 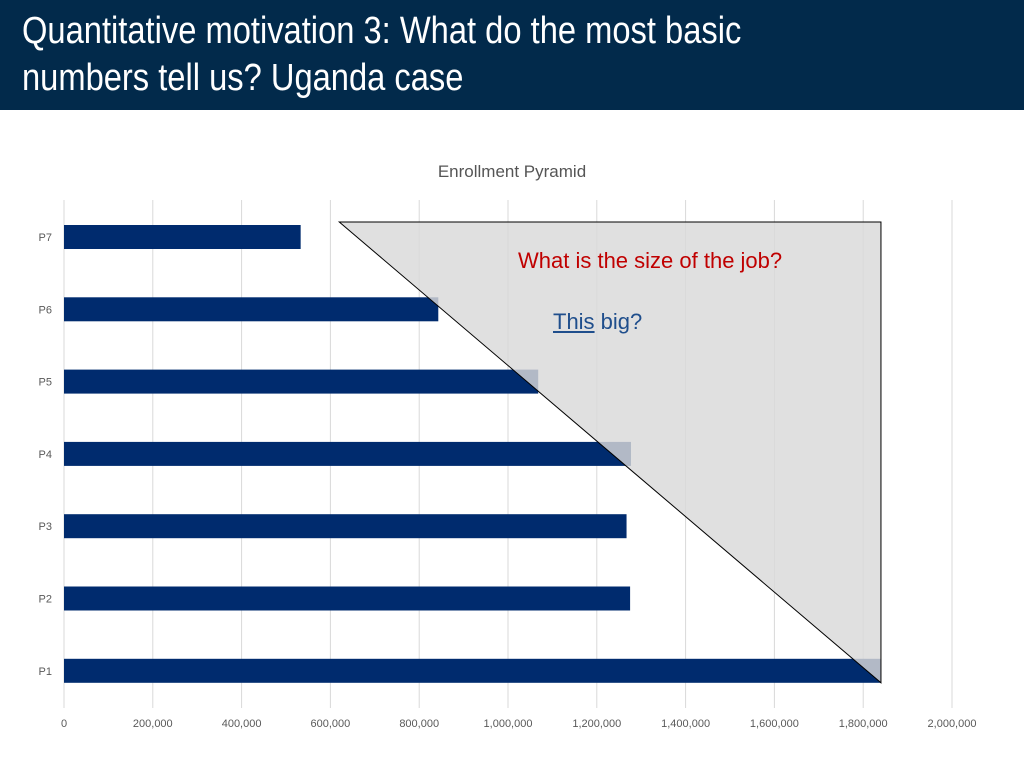 I want to click on x-tick-label: 1,000,000, so click(x=508, y=724).